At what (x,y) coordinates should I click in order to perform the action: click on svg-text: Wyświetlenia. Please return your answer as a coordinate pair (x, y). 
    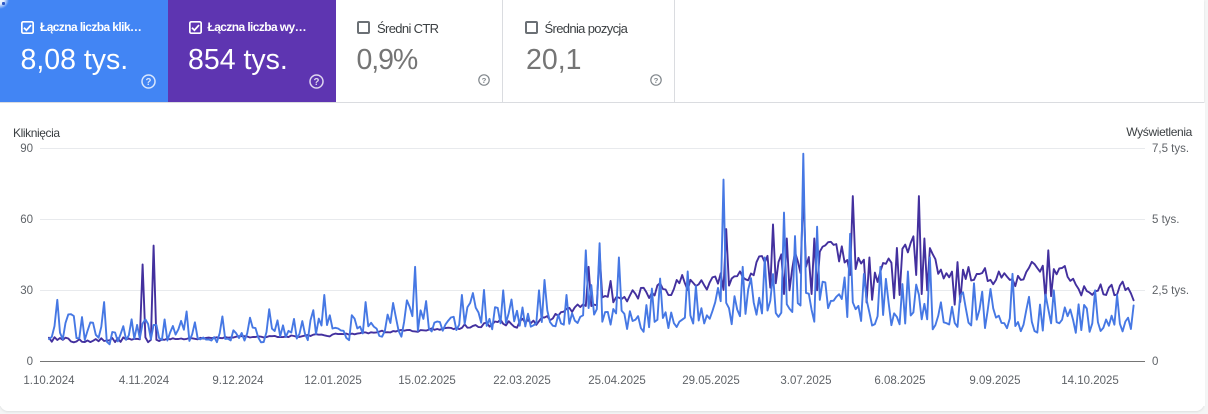
    Looking at the image, I should click on (1159, 132).